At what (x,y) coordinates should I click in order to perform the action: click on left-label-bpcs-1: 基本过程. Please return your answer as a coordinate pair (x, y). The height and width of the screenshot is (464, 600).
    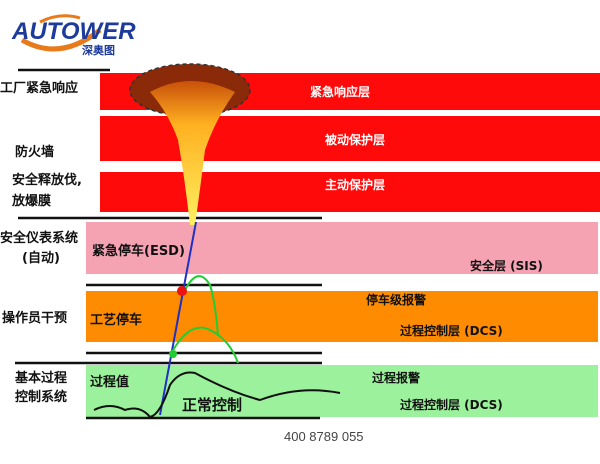
    Looking at the image, I should click on (41, 378).